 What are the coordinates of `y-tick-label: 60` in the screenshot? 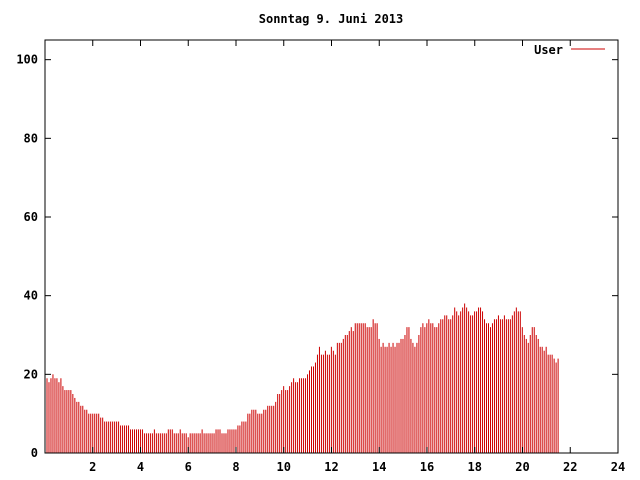 It's located at (31, 217).